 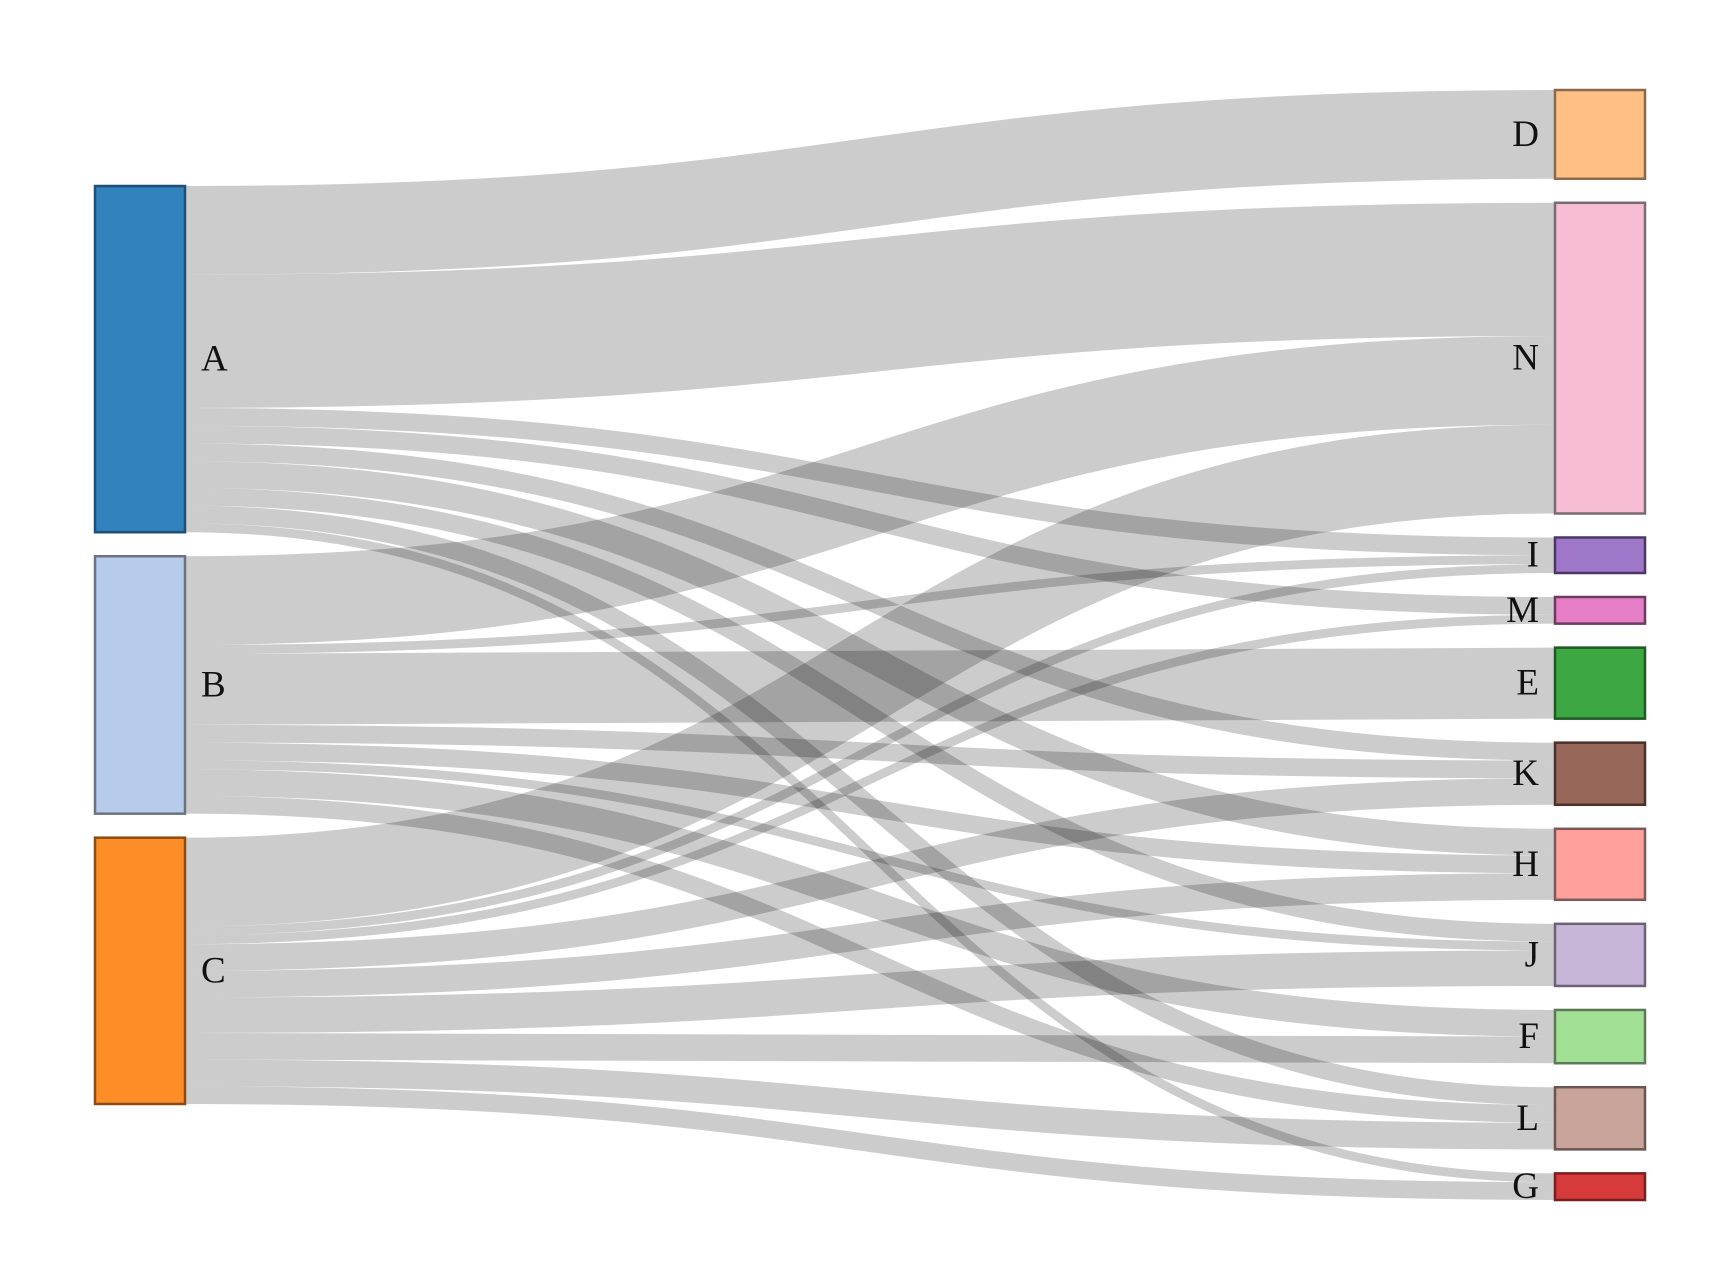 I want to click on node-d, so click(x=1600, y=134).